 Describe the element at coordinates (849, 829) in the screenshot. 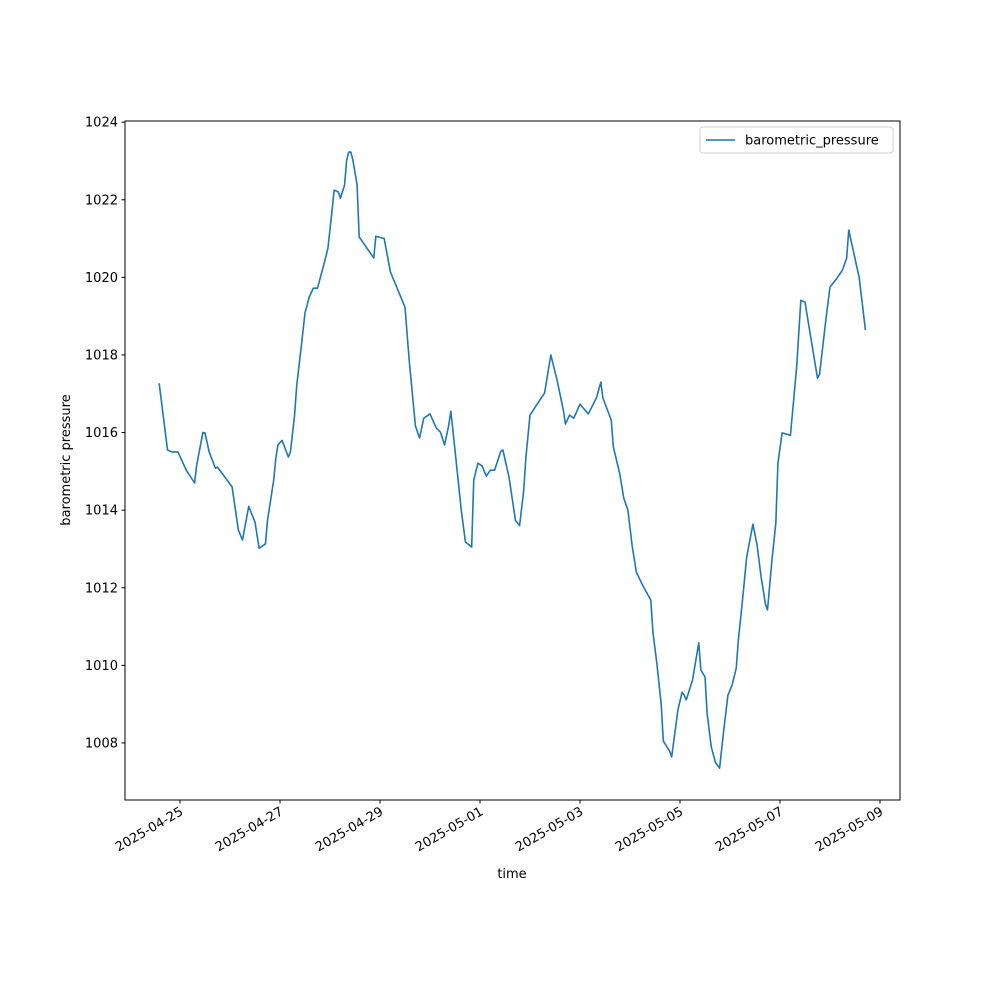

I see `x-tick-label: 2025-05-09` at that location.